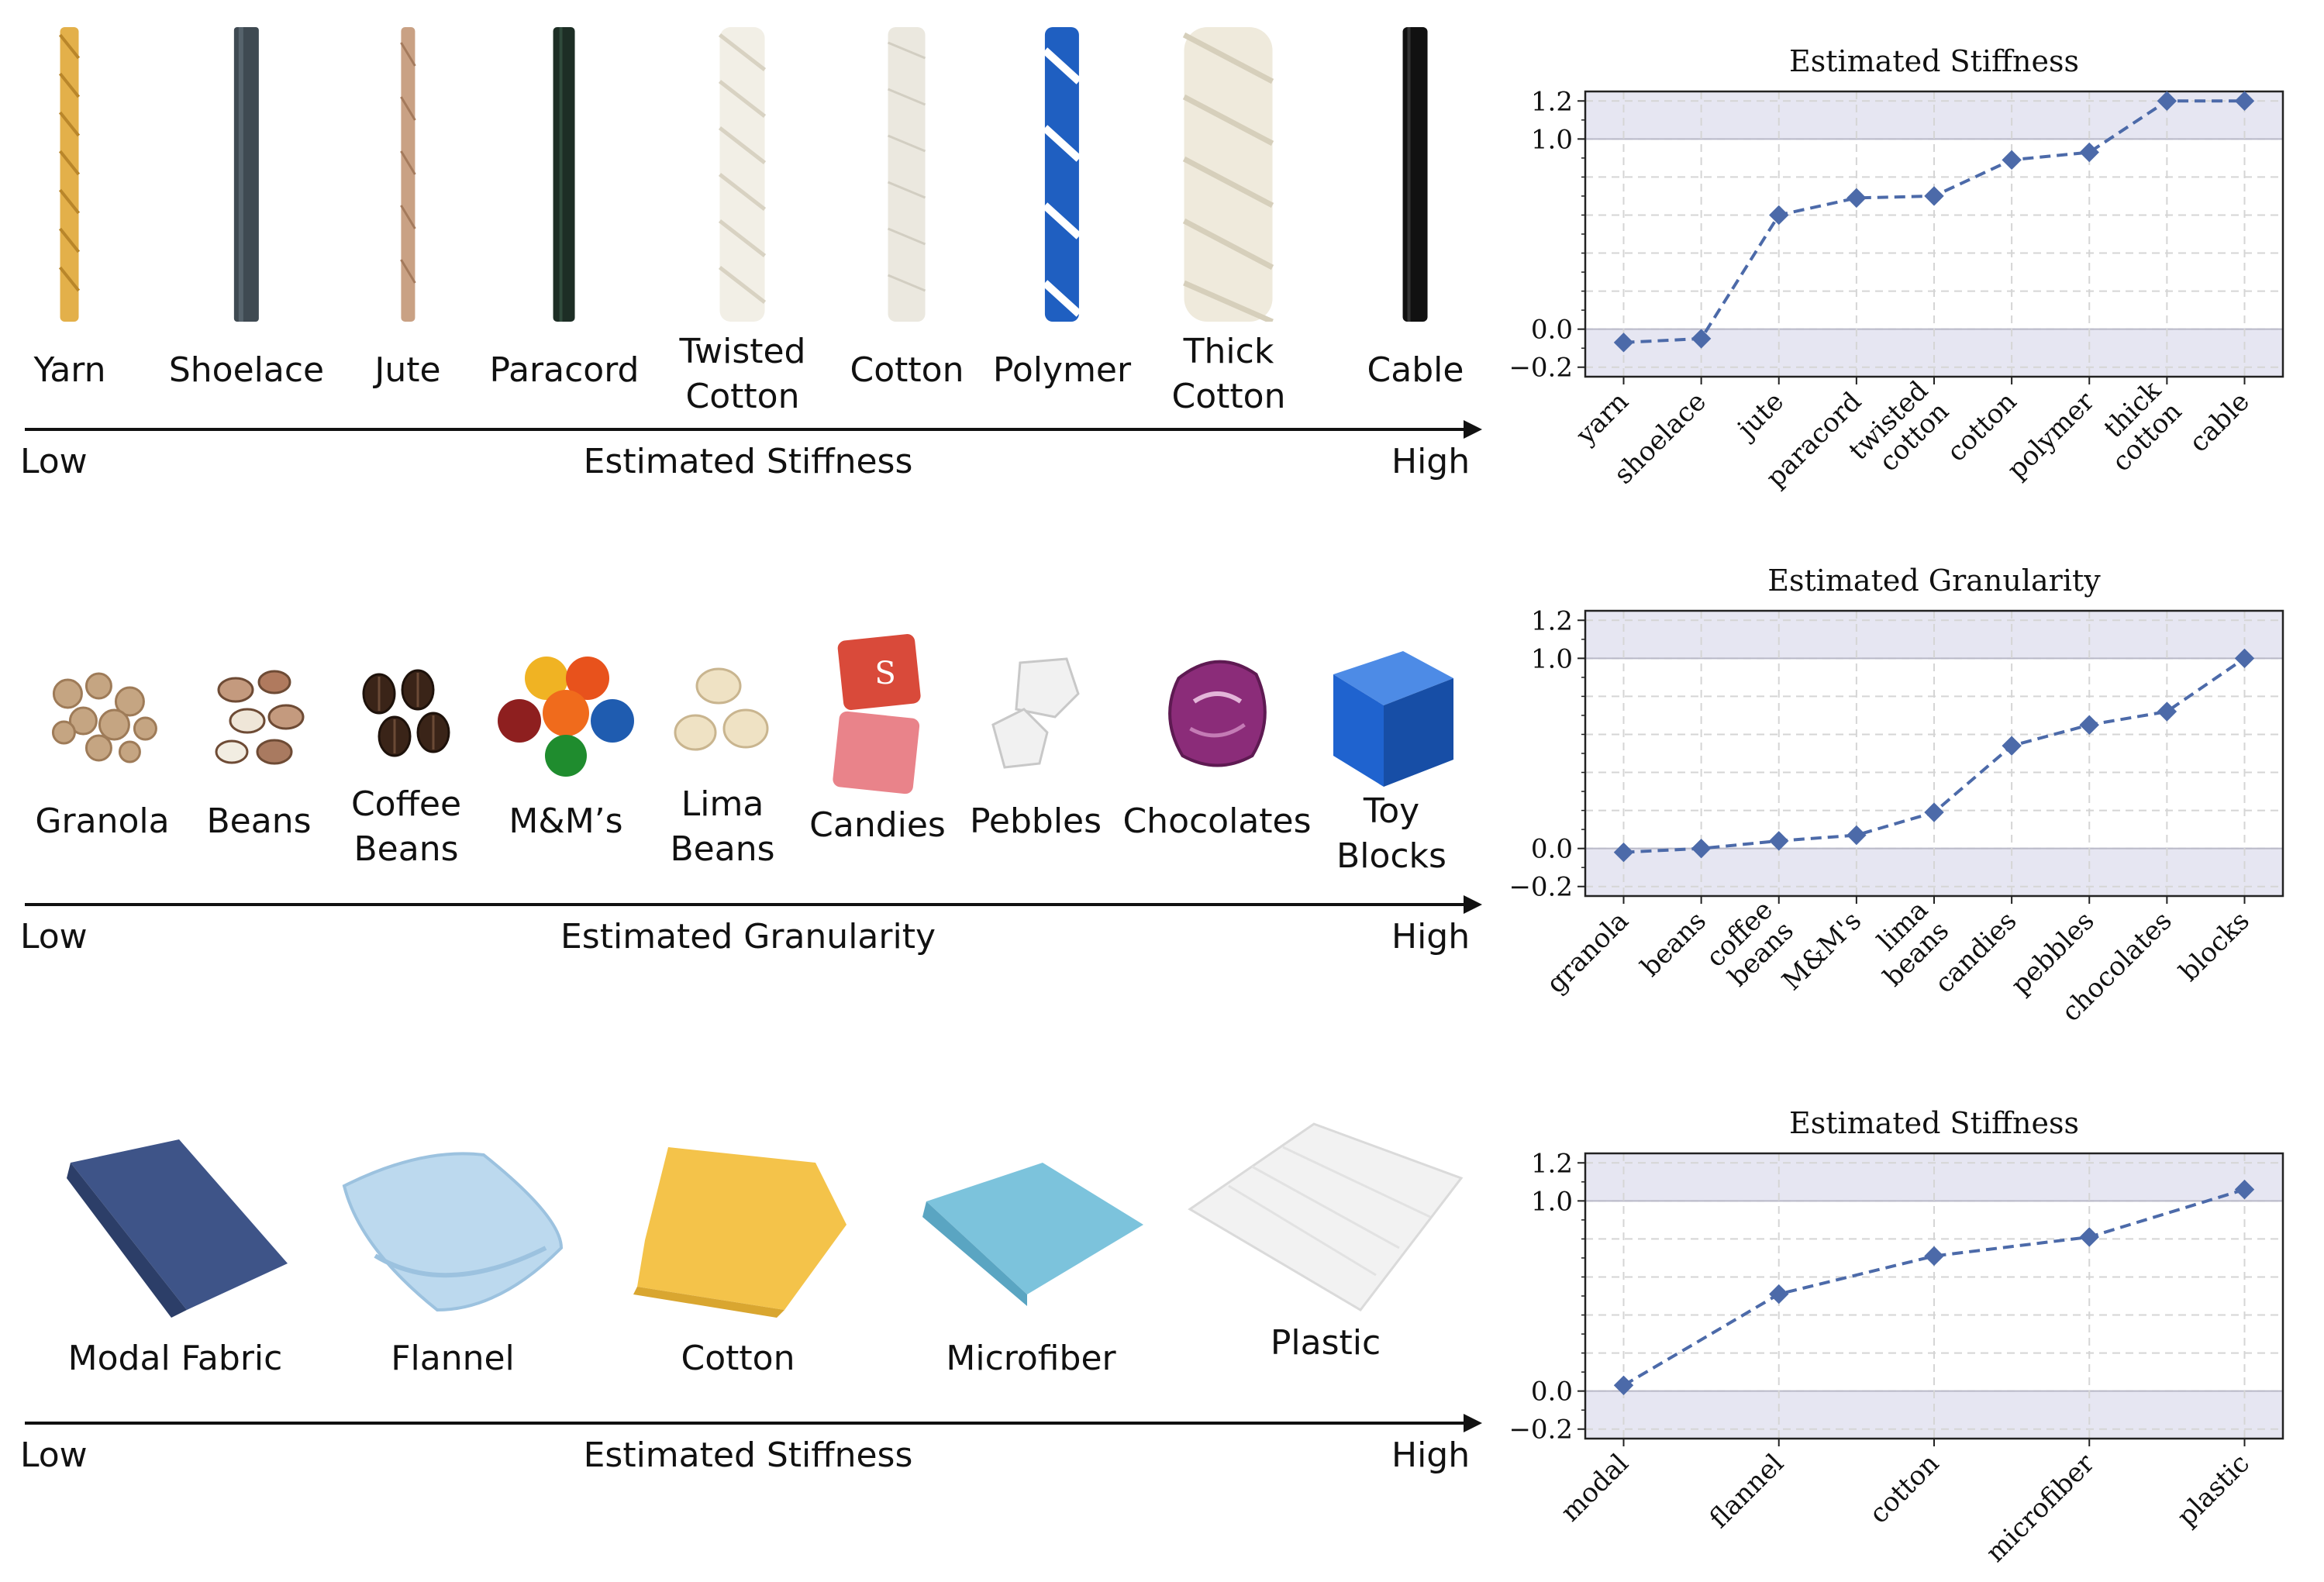 The image size is (2324, 1582). What do you see at coordinates (177, 1228) in the screenshot?
I see `modal-fabric-icon` at bounding box center [177, 1228].